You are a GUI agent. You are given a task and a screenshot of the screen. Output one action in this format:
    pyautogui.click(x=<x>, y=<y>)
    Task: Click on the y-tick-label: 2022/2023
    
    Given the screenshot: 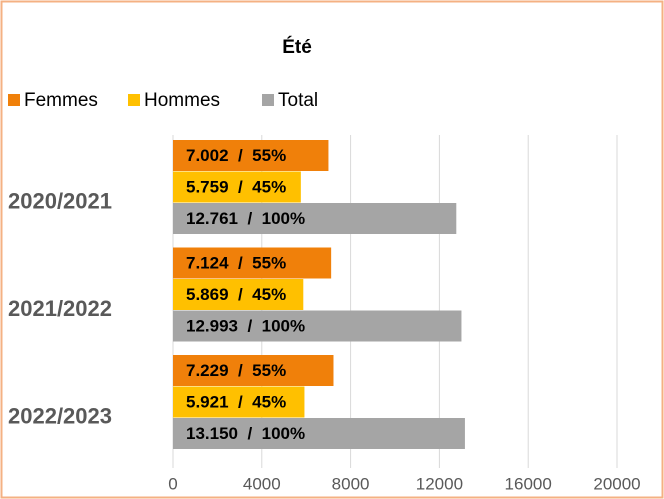 What is the action you would take?
    pyautogui.click(x=60, y=416)
    